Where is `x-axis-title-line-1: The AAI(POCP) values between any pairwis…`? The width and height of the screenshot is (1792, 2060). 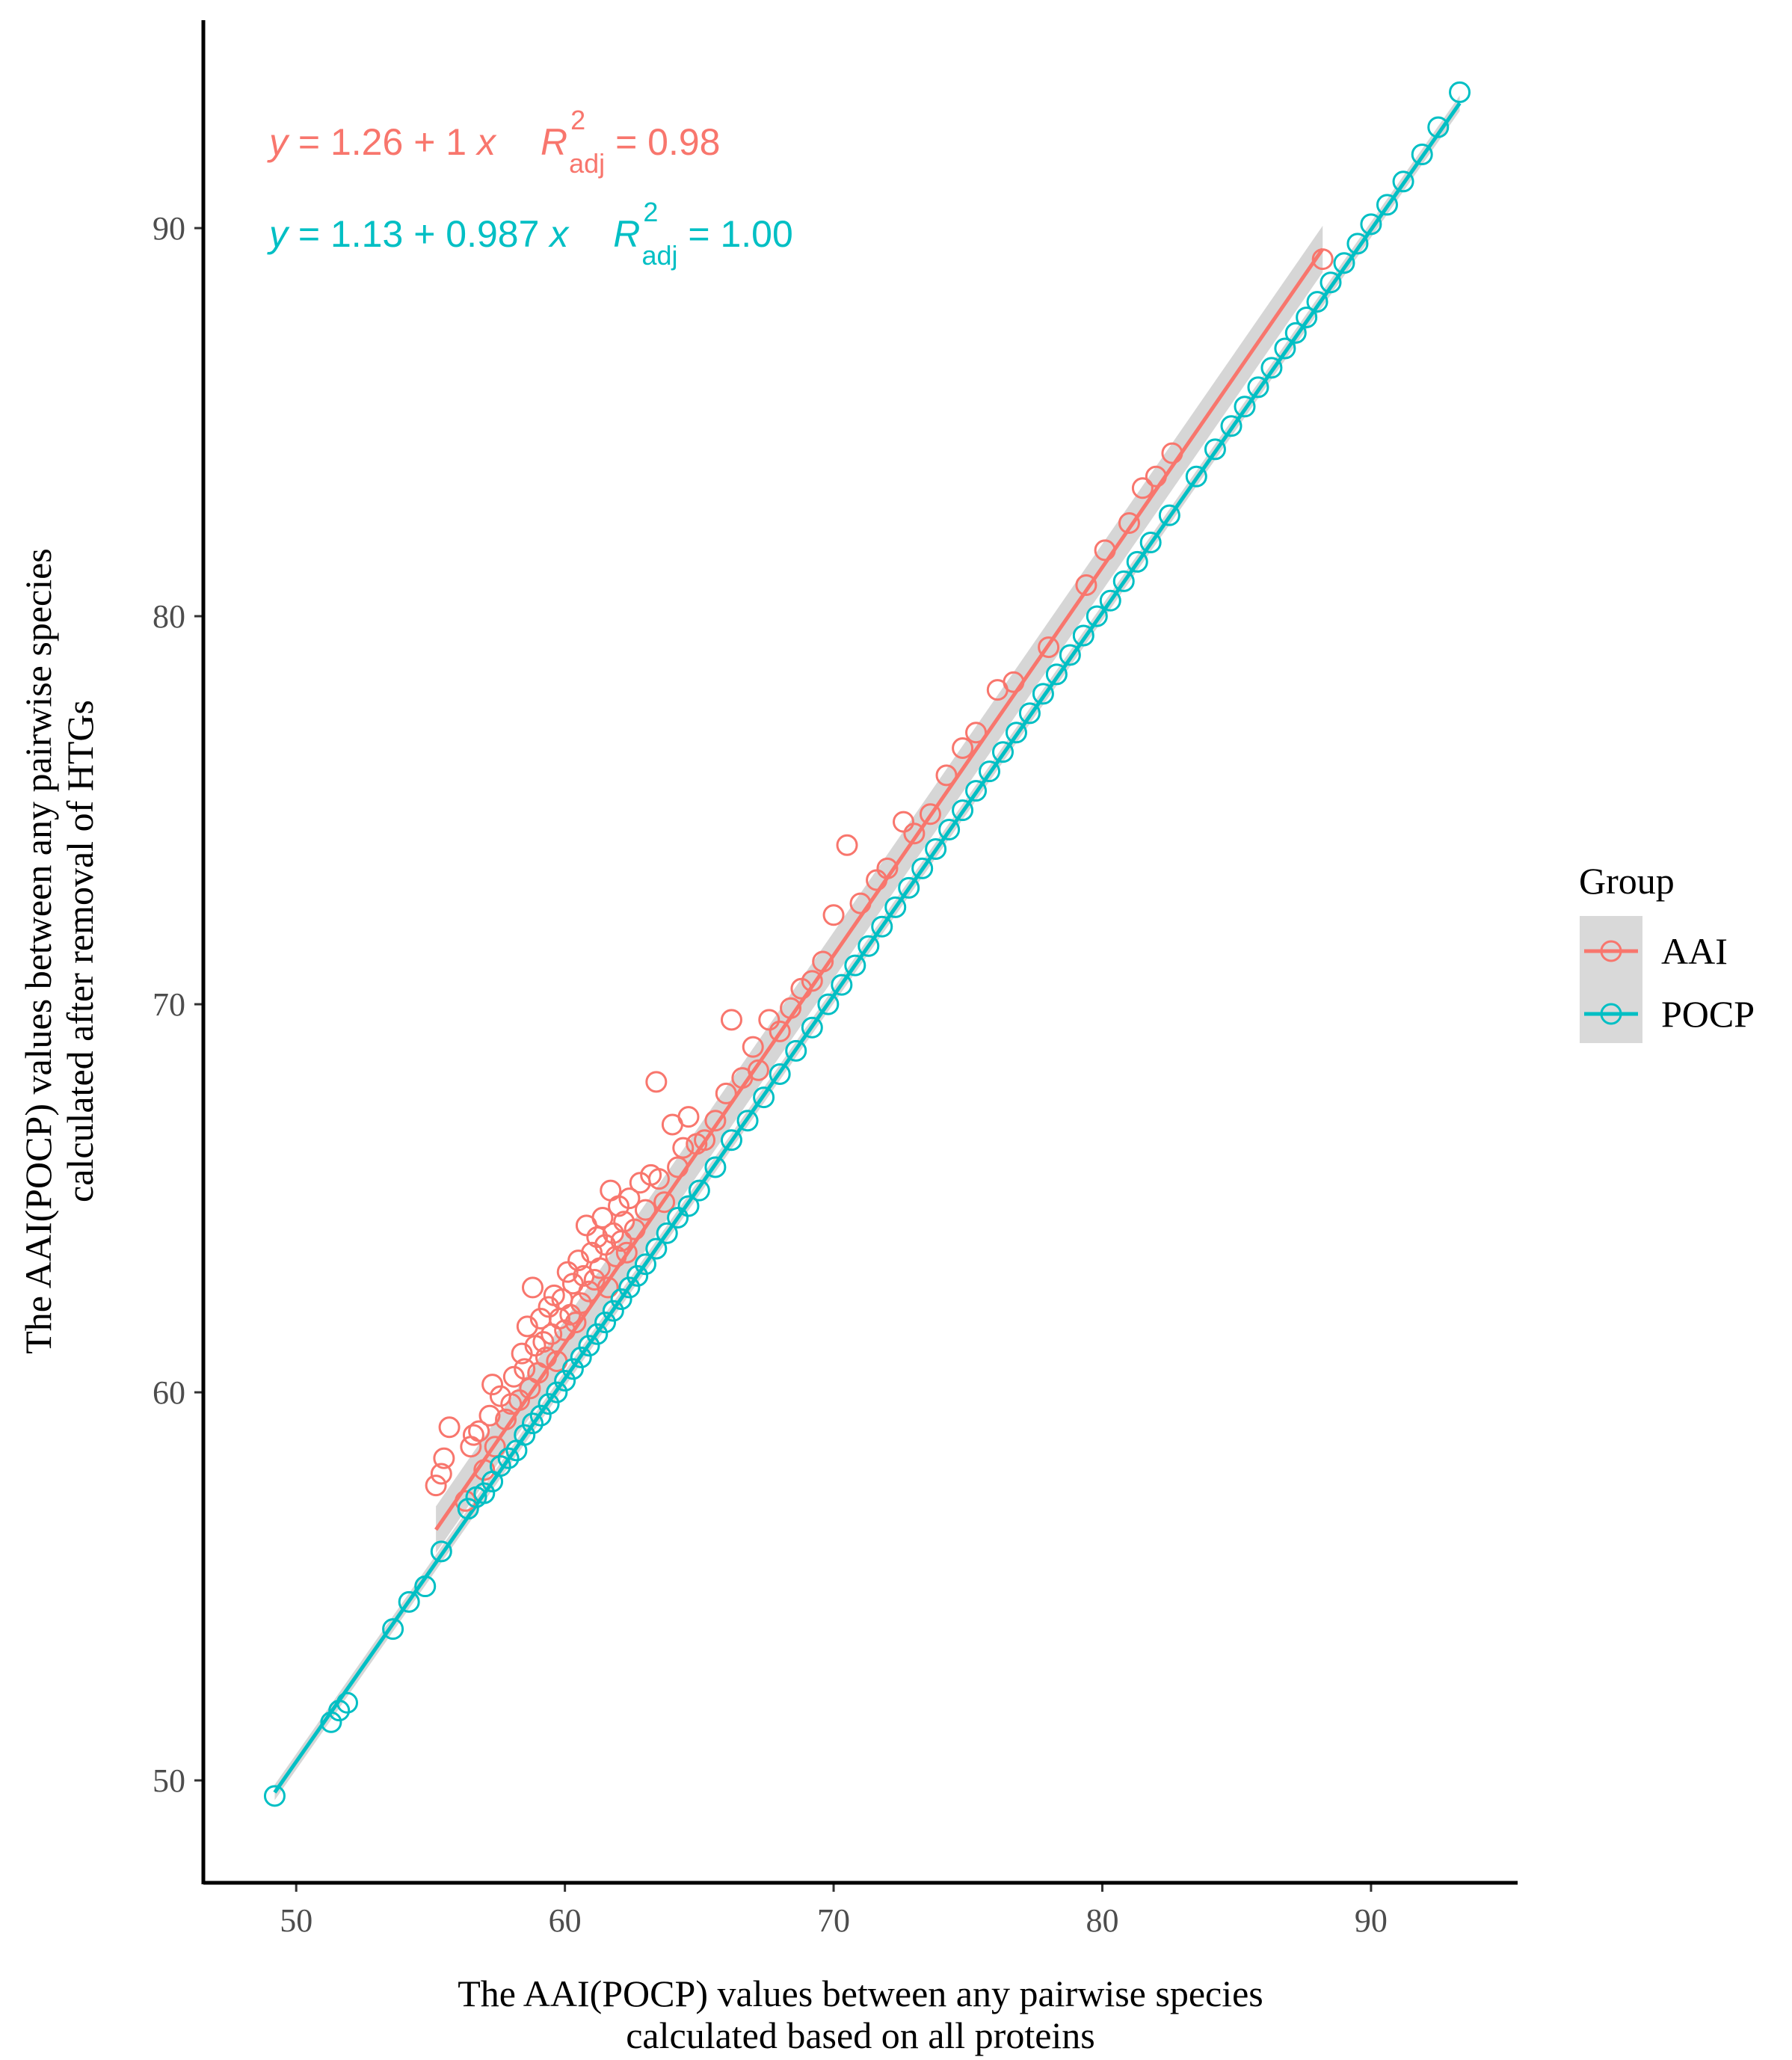 x-axis-title-line-1: The AAI(POCP) values between any pairwis… is located at coordinates (861, 1994).